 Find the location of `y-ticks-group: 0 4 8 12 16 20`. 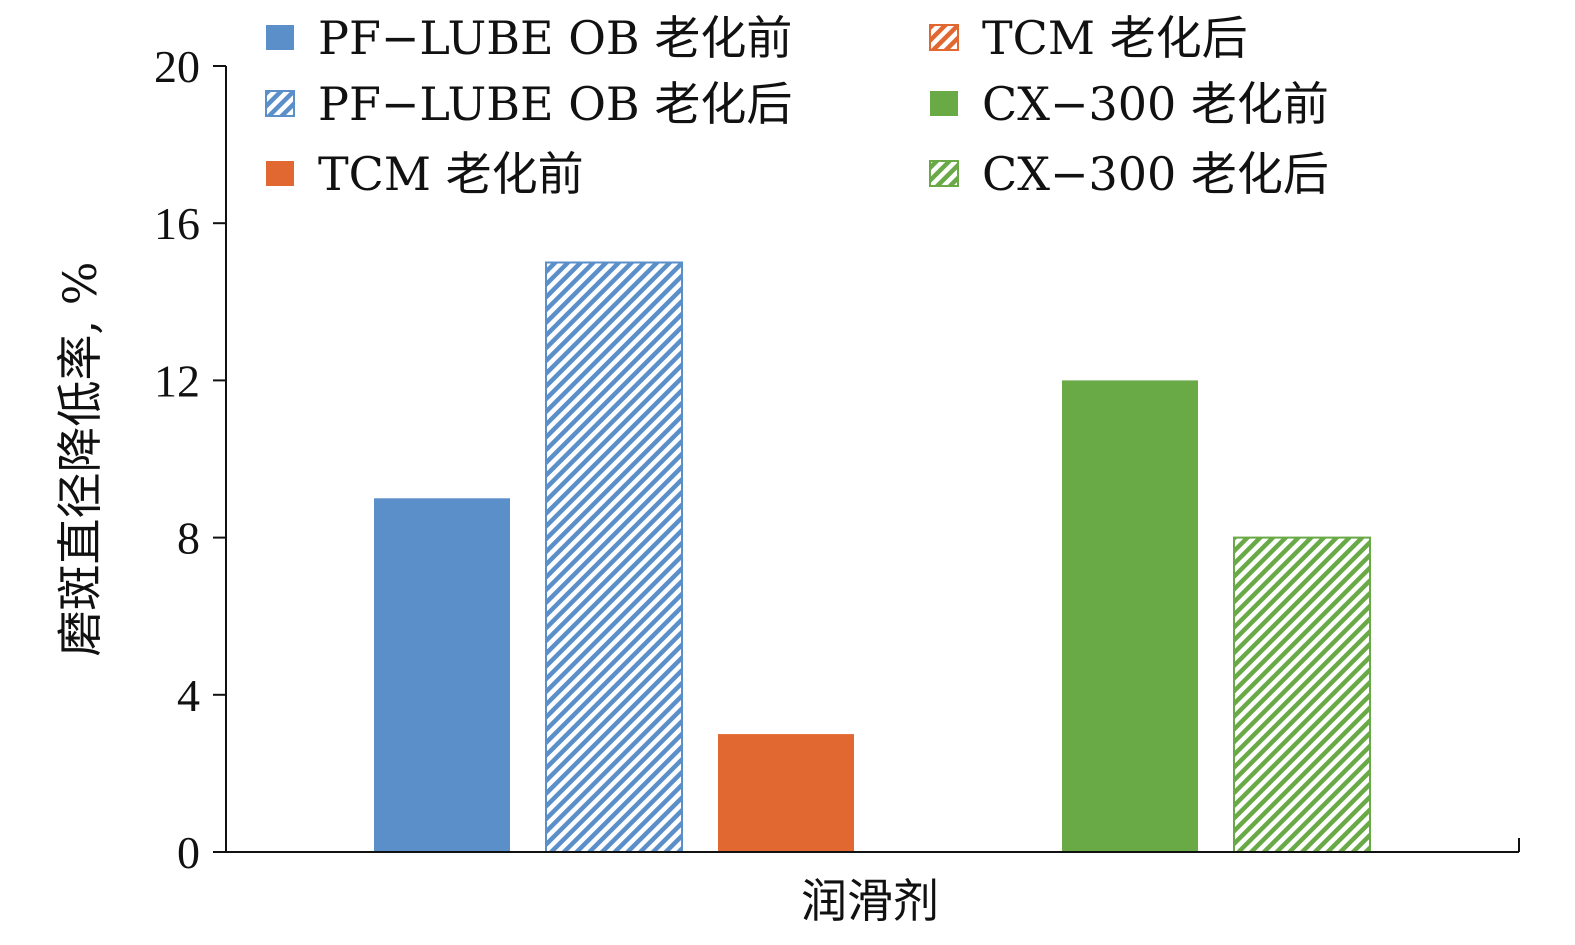

y-ticks-group: 0 4 8 12 16 20 is located at coordinates (190, 459).